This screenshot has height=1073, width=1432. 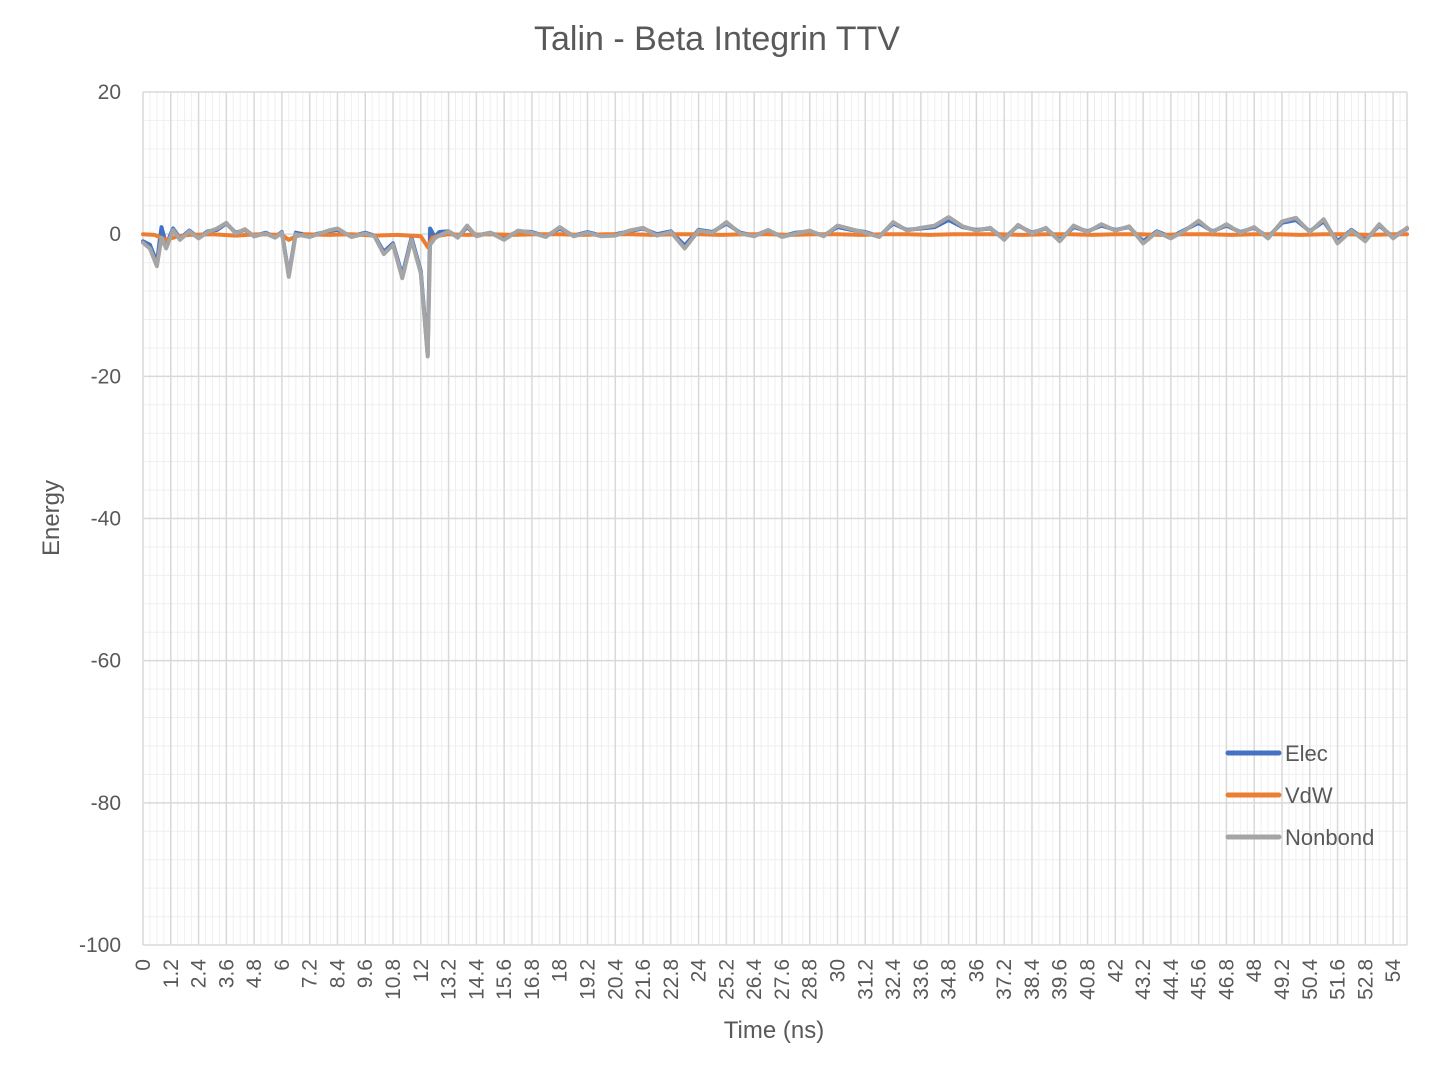 What do you see at coordinates (1254, 970) in the screenshot?
I see `x-tick-label: 48` at bounding box center [1254, 970].